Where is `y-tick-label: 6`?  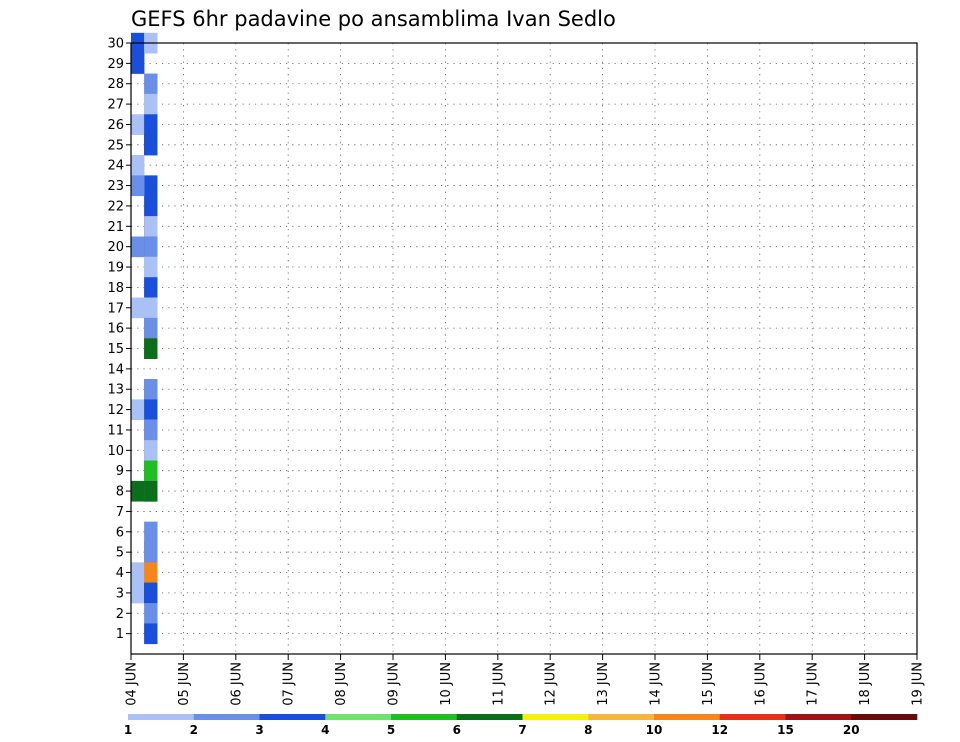
y-tick-label: 6 is located at coordinates (120, 532).